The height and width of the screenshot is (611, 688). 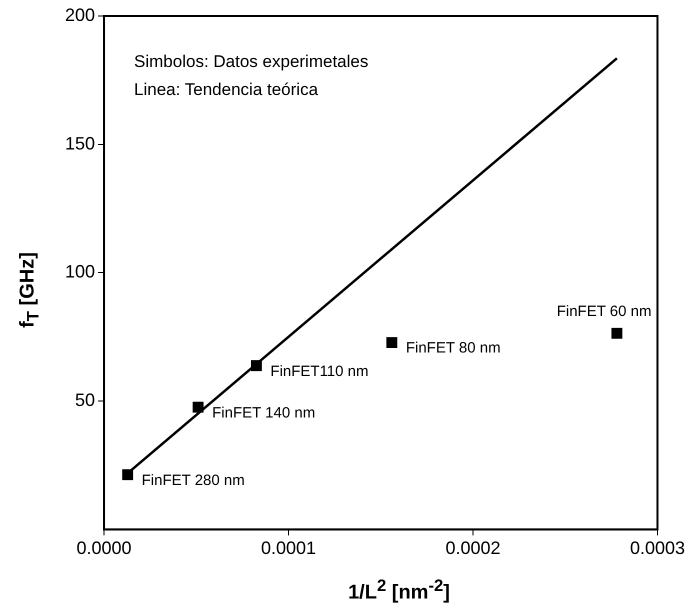 What do you see at coordinates (453, 348) in the screenshot?
I see `annotation: FinFET 80 nm` at bounding box center [453, 348].